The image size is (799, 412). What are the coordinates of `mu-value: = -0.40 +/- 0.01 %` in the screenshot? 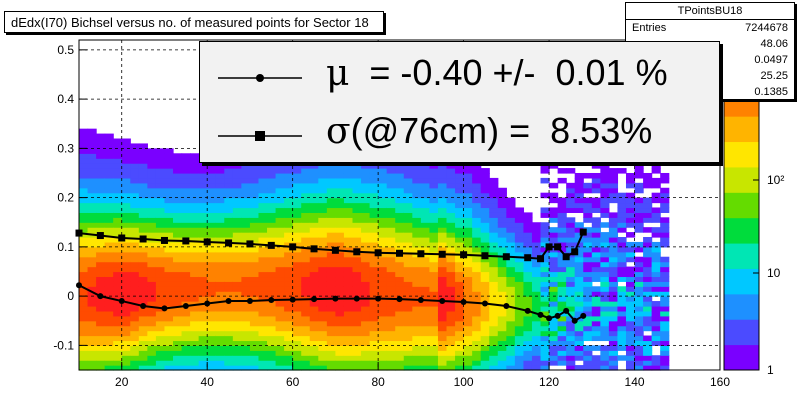 It's located at (508, 72).